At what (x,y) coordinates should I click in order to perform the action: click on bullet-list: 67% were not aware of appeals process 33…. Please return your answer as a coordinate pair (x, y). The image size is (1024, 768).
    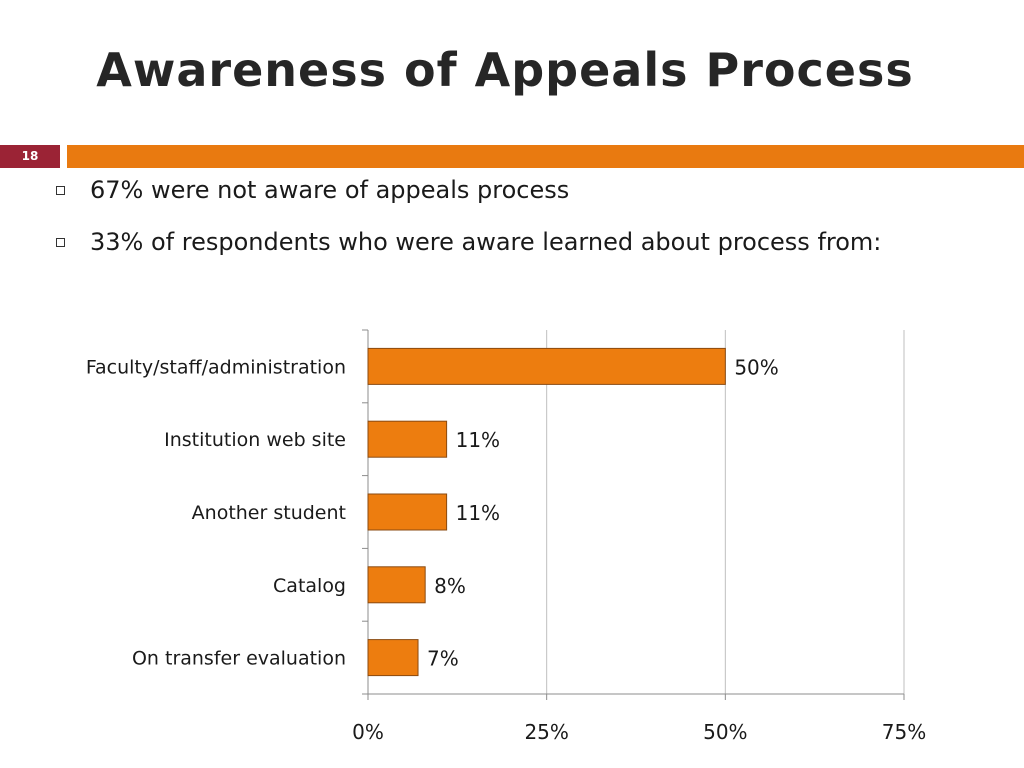
    Looking at the image, I should click on (506, 224).